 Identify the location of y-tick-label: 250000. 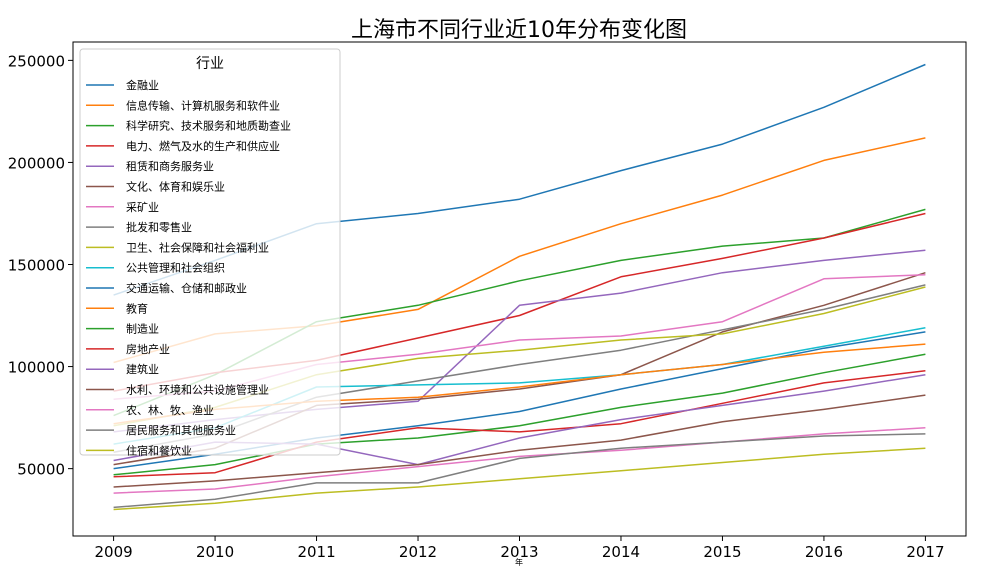
(36, 61).